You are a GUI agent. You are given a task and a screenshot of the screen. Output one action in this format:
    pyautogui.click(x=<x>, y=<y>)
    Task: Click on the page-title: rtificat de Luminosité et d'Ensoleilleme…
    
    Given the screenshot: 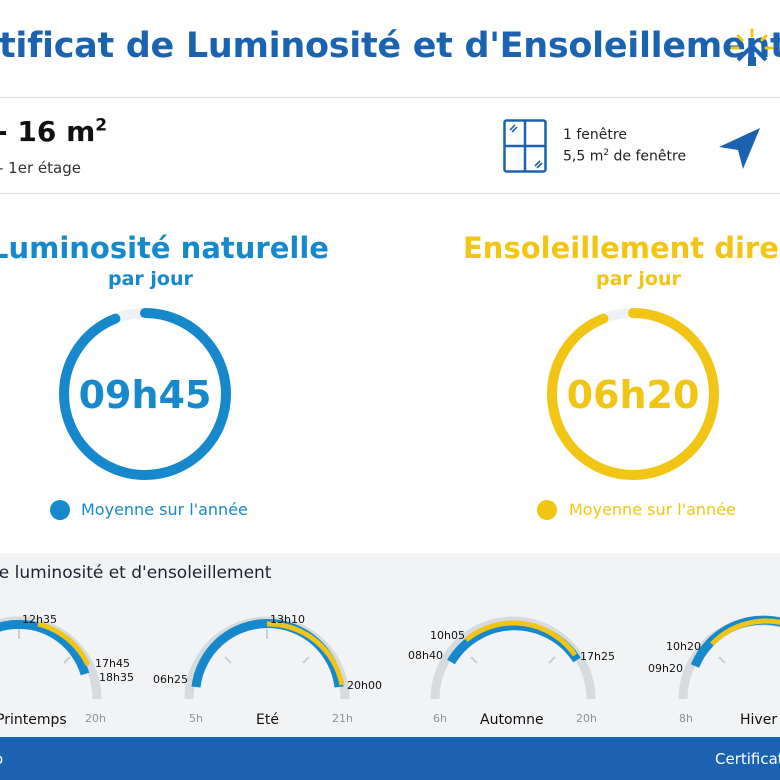 What is the action you would take?
    pyautogui.click(x=390, y=46)
    